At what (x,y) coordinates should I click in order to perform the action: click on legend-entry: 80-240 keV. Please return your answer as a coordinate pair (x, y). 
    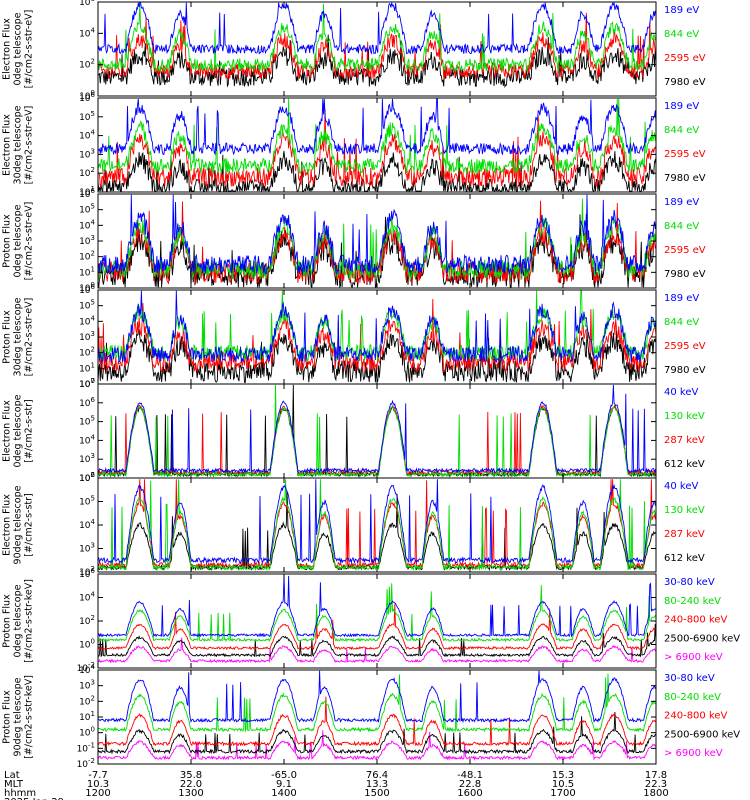
    Looking at the image, I should click on (692, 697).